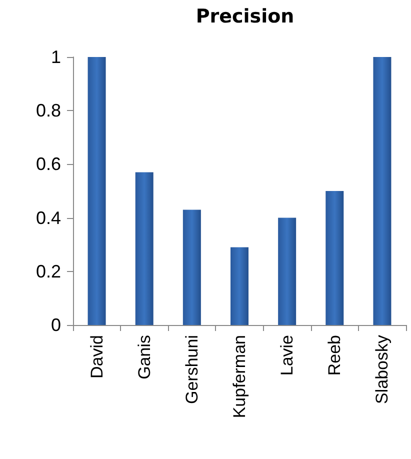 The height and width of the screenshot is (459, 411). Describe the element at coordinates (144, 357) in the screenshot. I see `x-tick-label: Ganis` at that location.